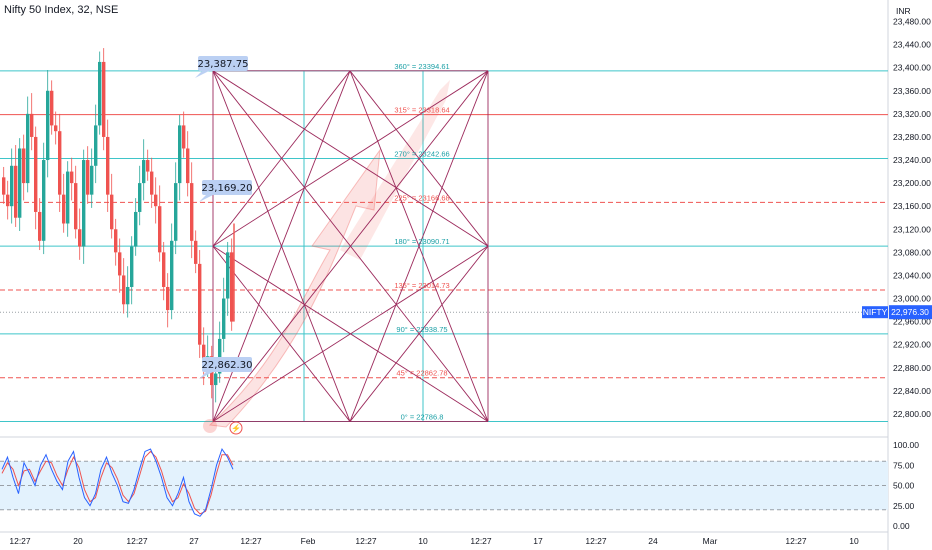 This screenshot has height=550, width=932. Describe the element at coordinates (194, 541) in the screenshot. I see `time-tick-label: 27` at that location.